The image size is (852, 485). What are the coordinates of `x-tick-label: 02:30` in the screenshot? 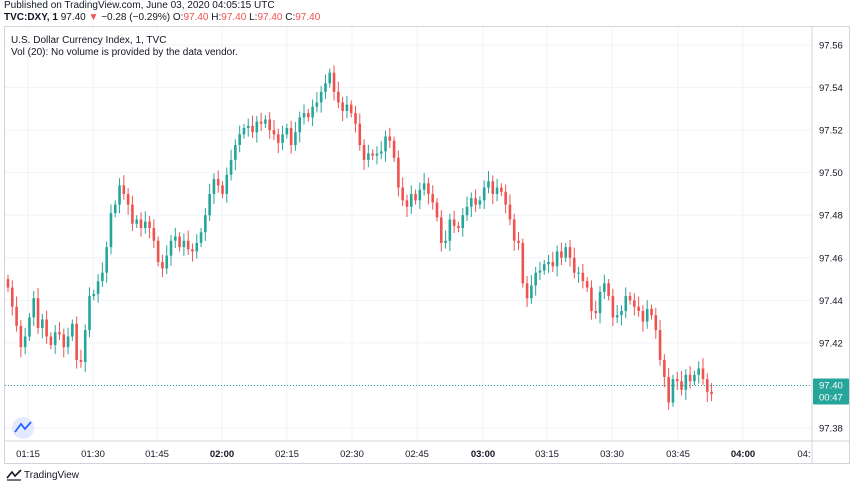 It's located at (352, 454).